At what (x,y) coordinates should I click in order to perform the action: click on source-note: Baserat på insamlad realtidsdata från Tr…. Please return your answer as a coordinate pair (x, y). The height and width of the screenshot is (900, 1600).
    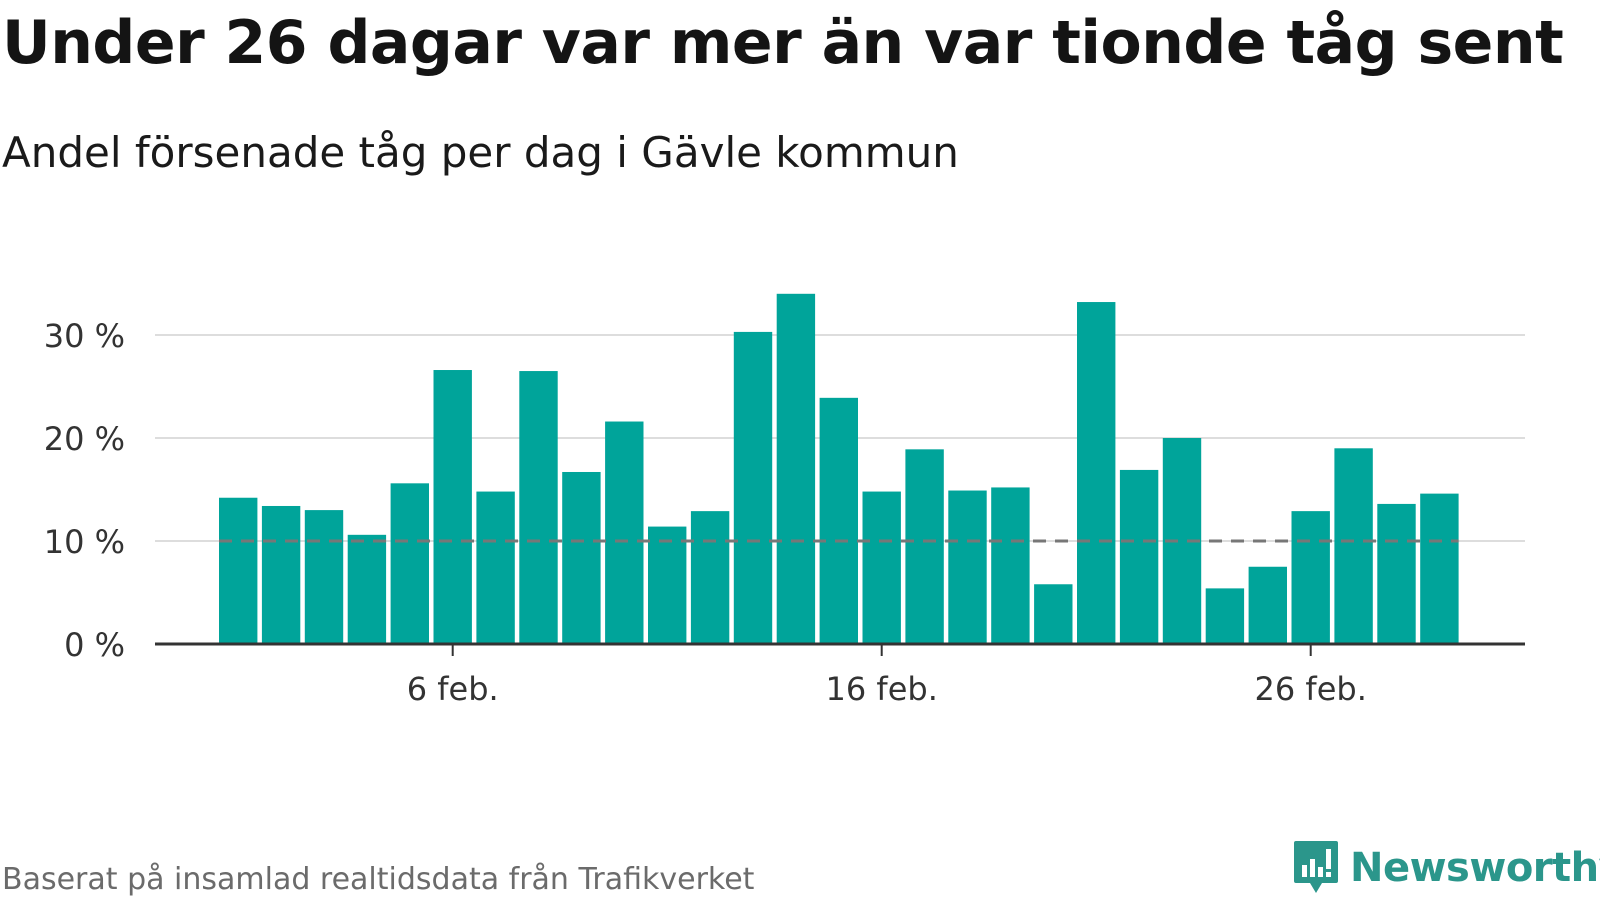
    Looking at the image, I should click on (378, 879).